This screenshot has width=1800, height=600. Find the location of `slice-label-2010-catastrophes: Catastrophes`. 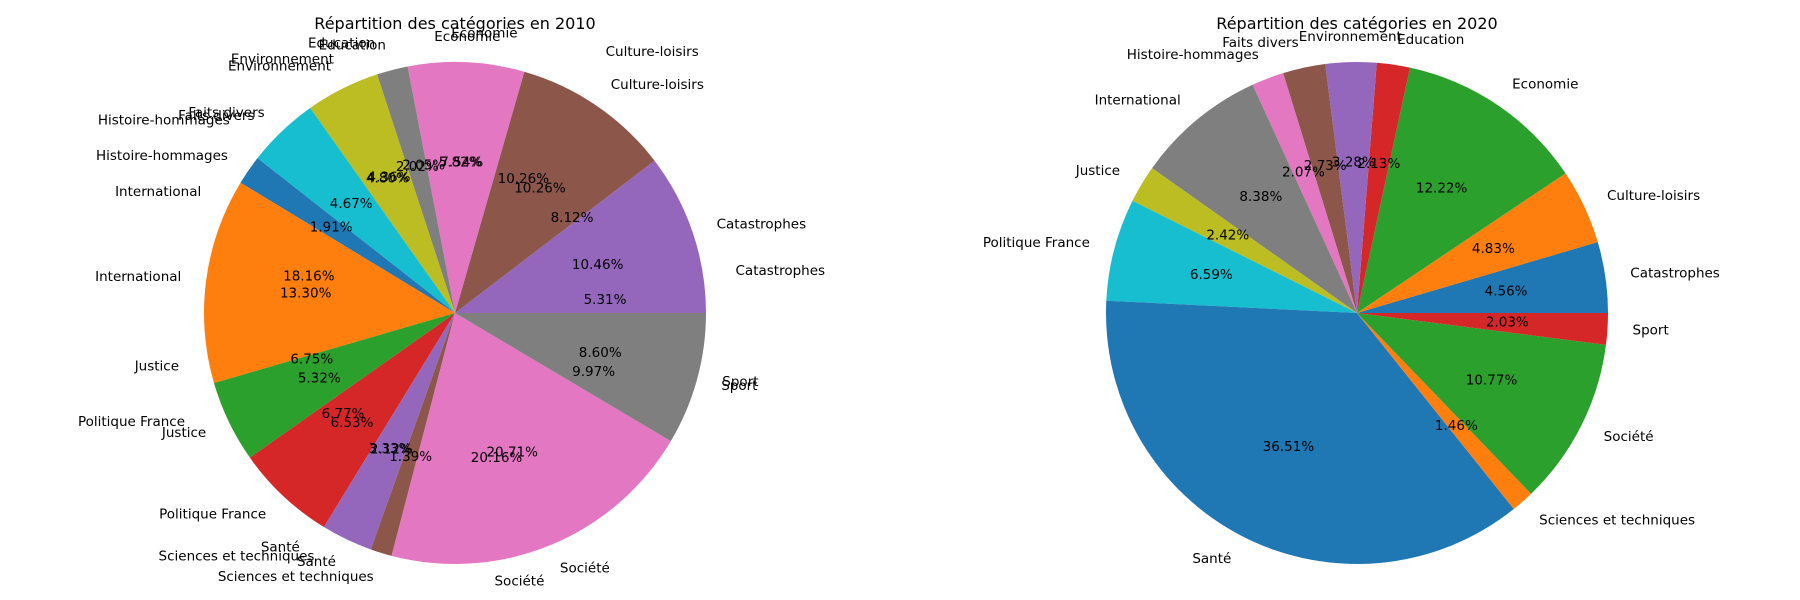

slice-label-2010-catastrophes: Catastrophes is located at coordinates (762, 225).